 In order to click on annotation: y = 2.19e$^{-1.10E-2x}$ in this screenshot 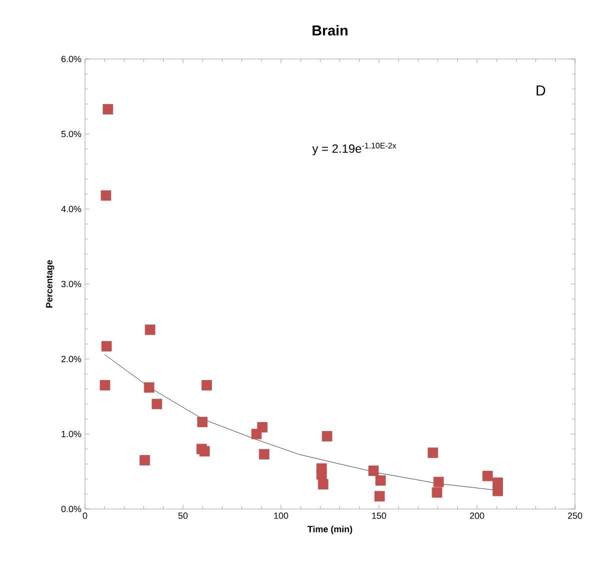, I will do `click(354, 149)`.